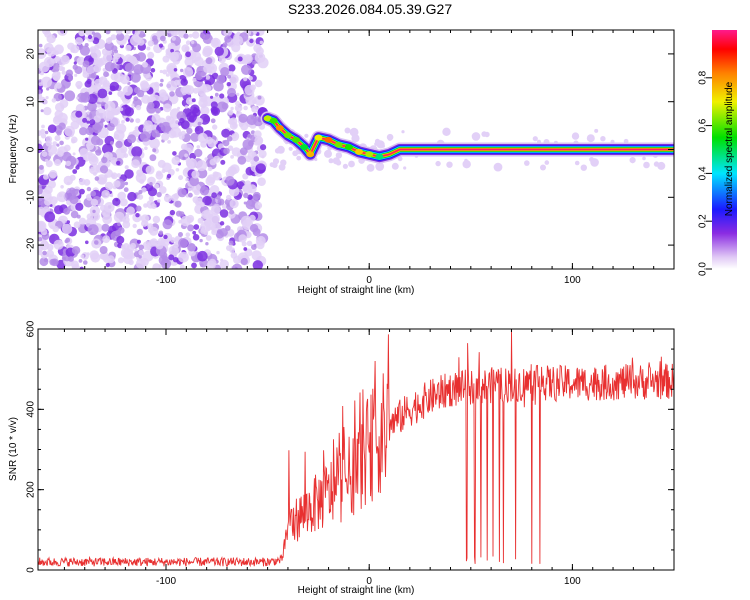 The width and height of the screenshot is (750, 600). Describe the element at coordinates (13, 449) in the screenshot. I see `snr-y-label: SNR (10 * v/v)` at that location.